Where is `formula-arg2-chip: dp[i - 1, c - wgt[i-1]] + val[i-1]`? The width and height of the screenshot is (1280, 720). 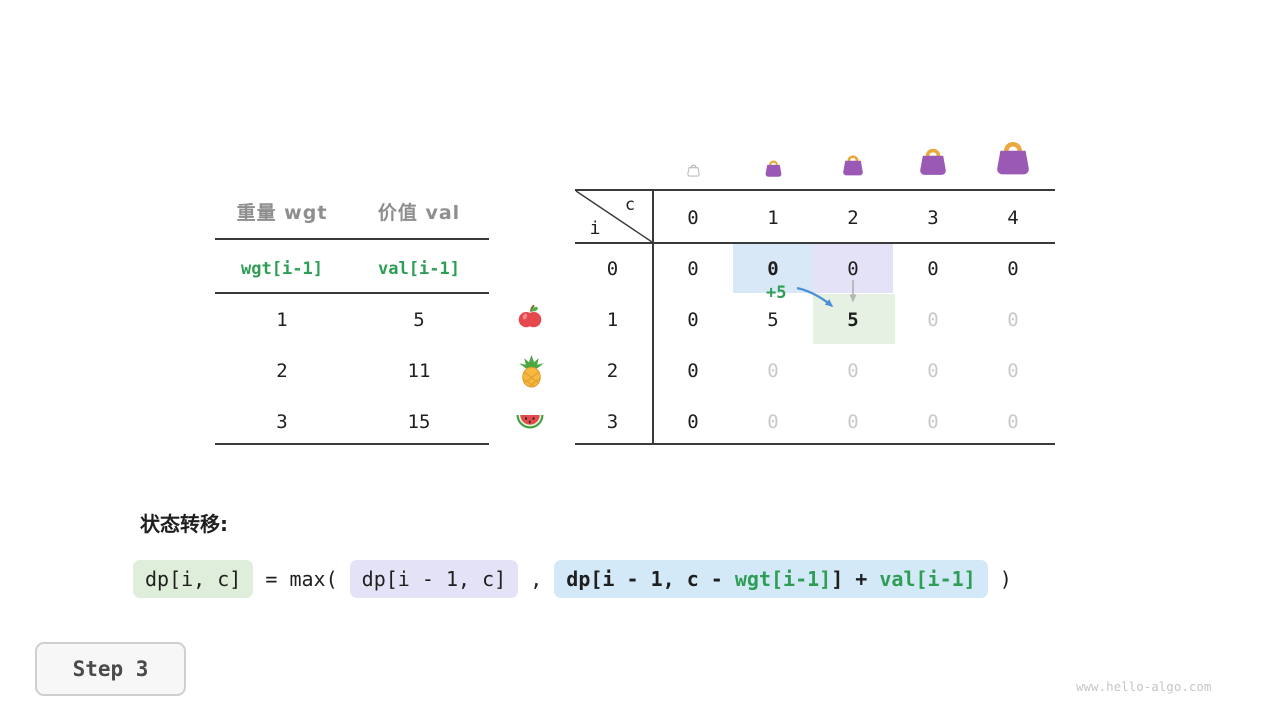 formula-arg2-chip: dp[i - 1, c - wgt[i-1]] + val[i-1] is located at coordinates (771, 579).